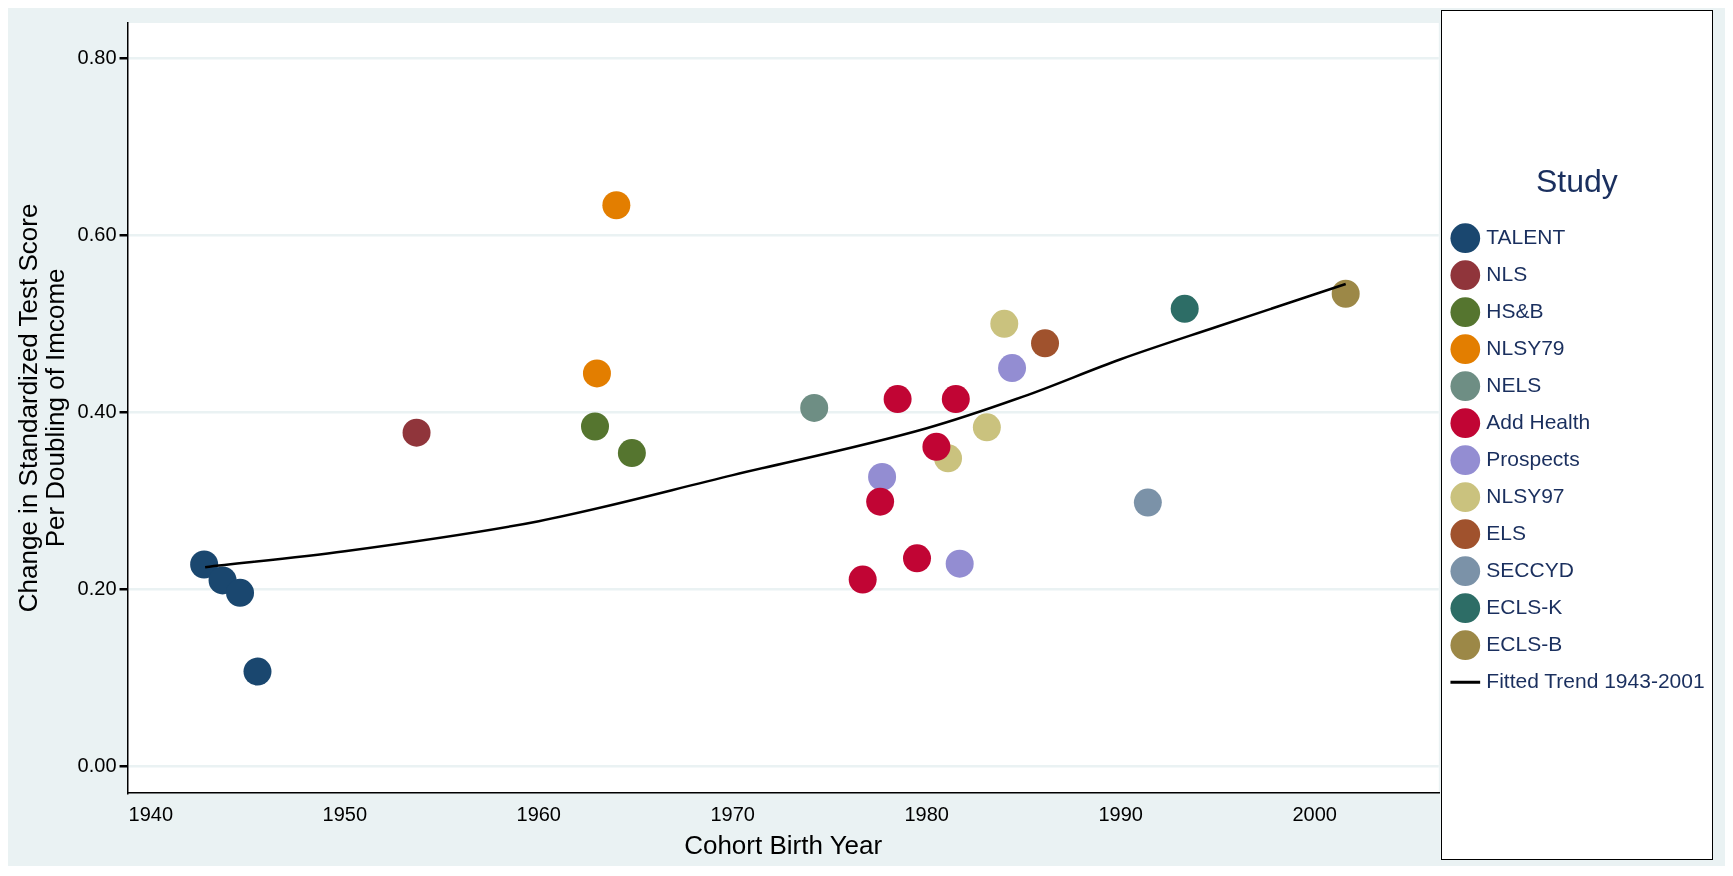  Describe the element at coordinates (1595, 680) in the screenshot. I see `legend-label: Fitted Trend 1943-2001` at that location.